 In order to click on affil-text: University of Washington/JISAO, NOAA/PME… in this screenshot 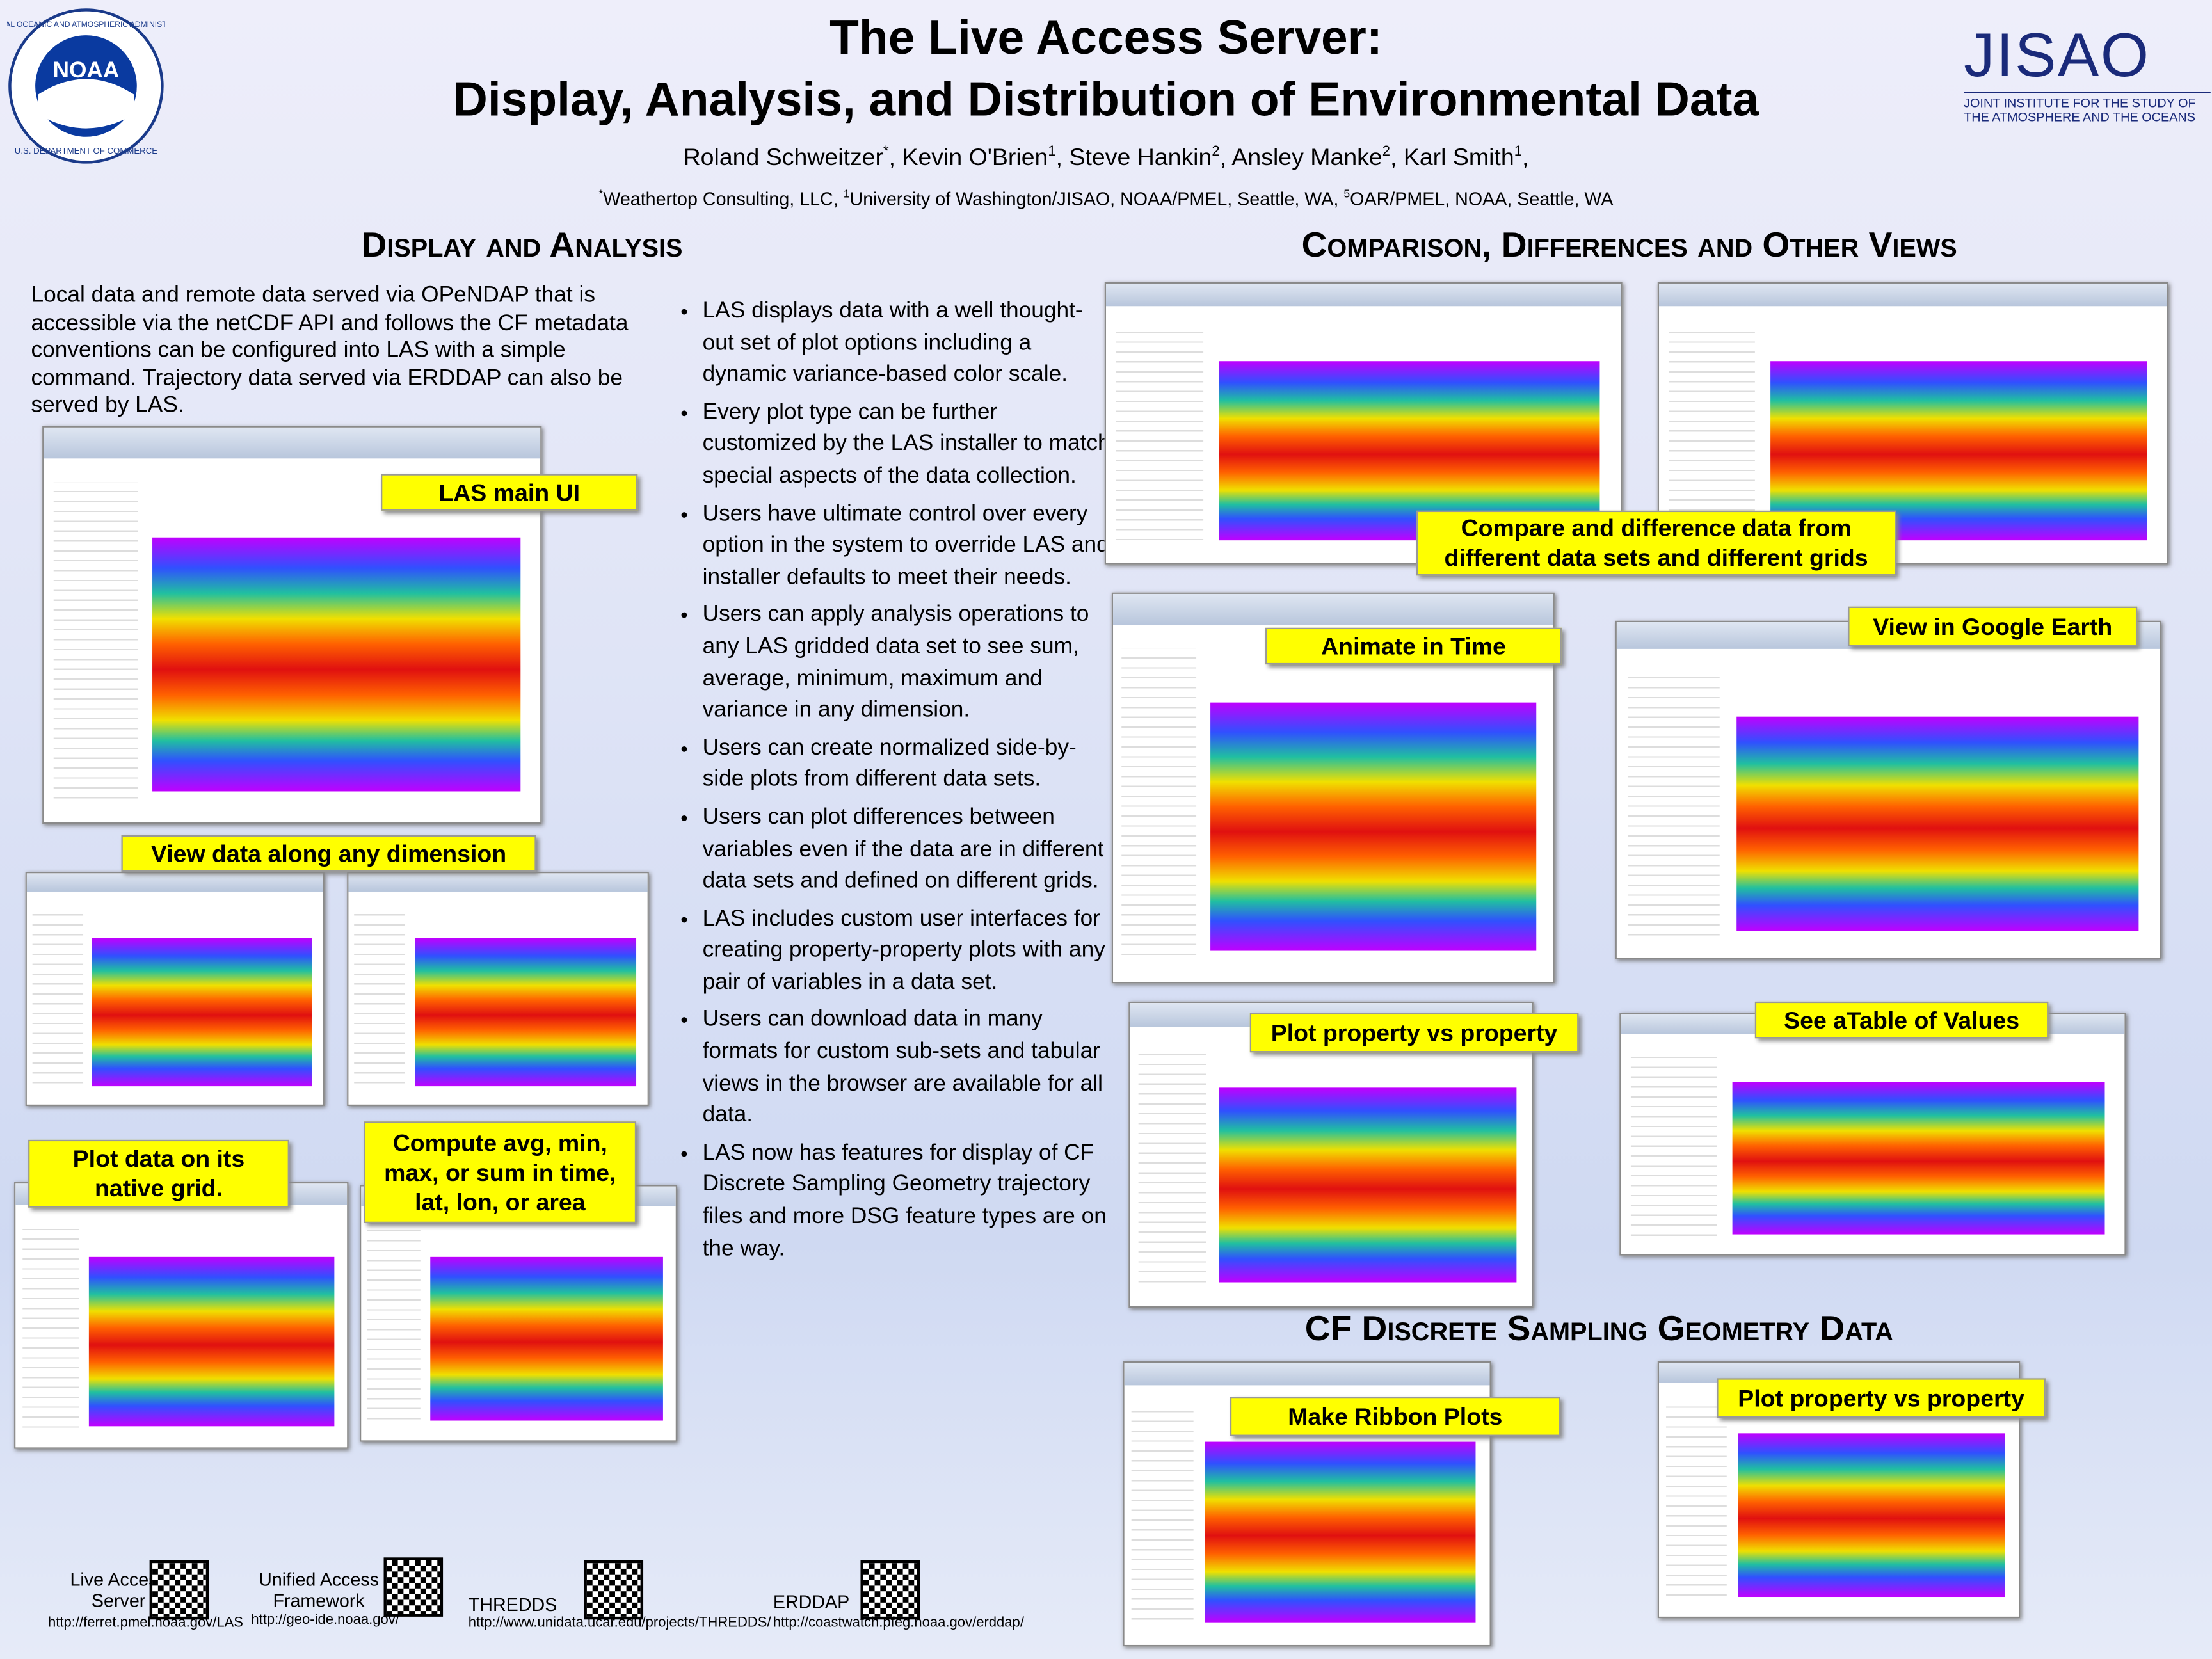, I will do `click(1094, 198)`.